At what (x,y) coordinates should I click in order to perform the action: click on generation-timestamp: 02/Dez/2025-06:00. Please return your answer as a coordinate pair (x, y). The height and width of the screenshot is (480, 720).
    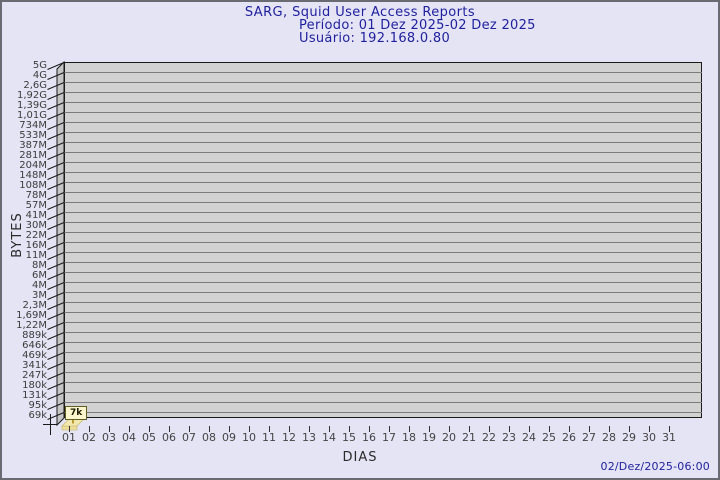
    Looking at the image, I should click on (655, 466).